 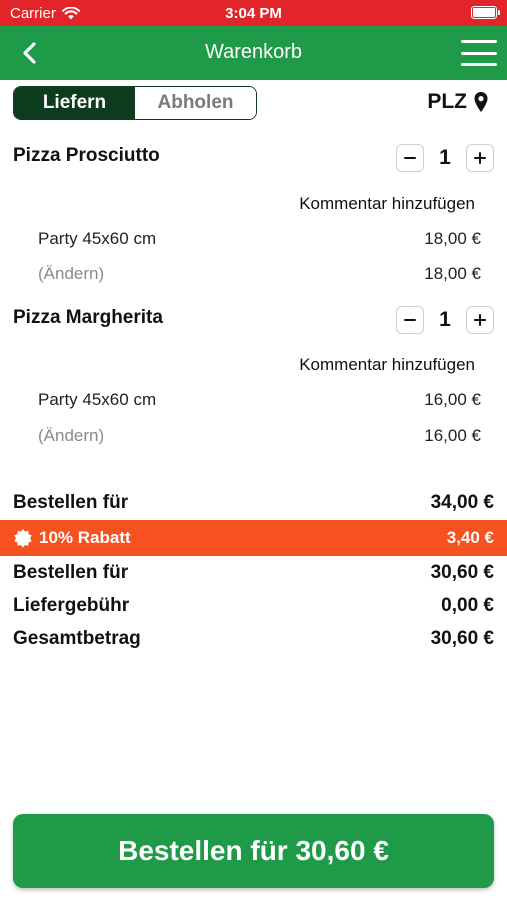 What do you see at coordinates (481, 102) in the screenshot?
I see `location-pin-icon` at bounding box center [481, 102].